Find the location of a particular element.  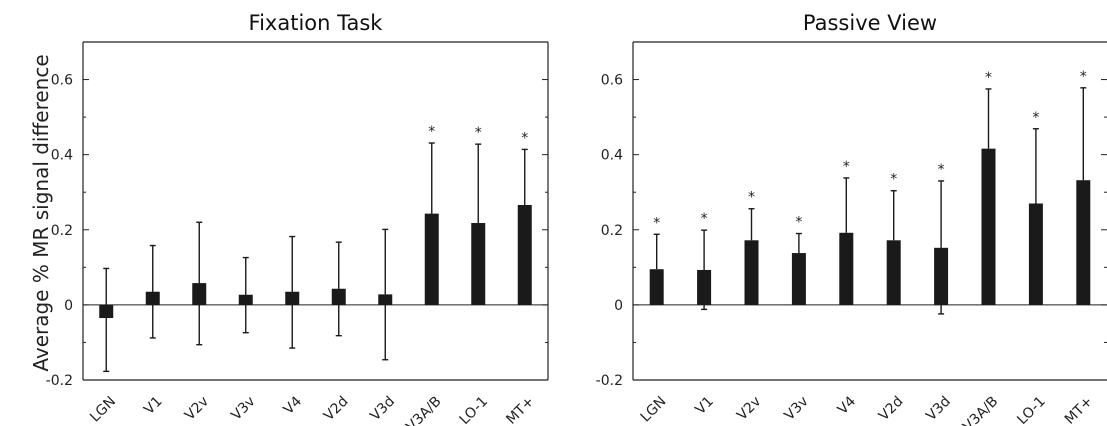

bar-v2v is located at coordinates (751, 272).